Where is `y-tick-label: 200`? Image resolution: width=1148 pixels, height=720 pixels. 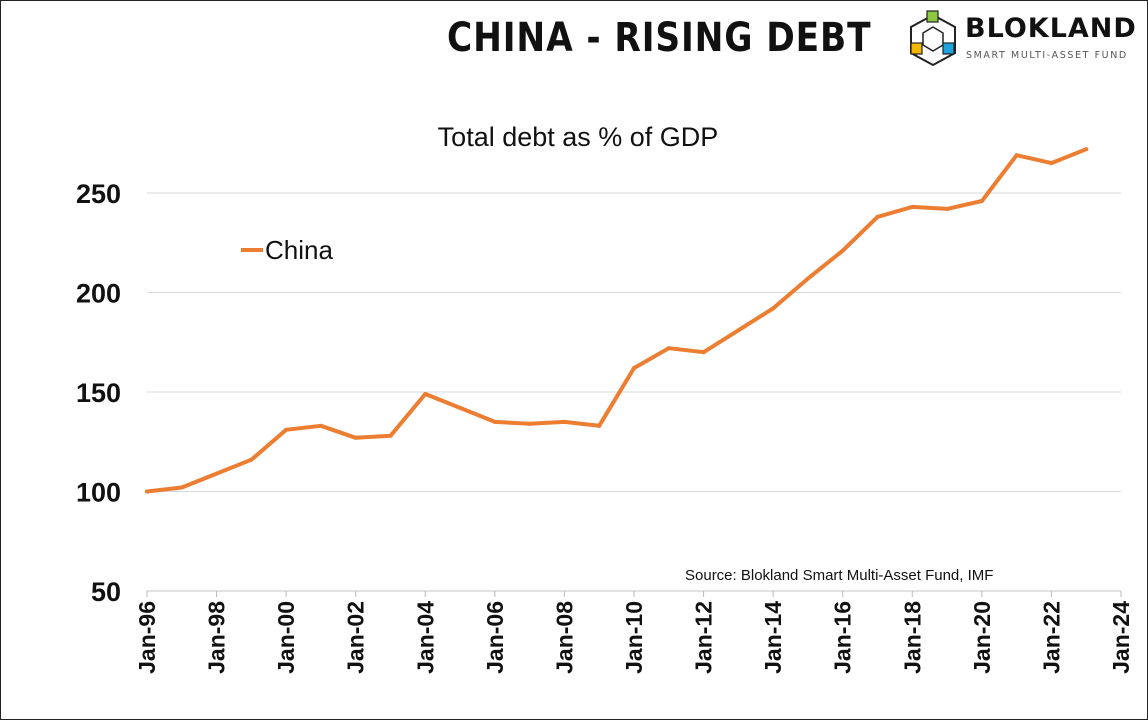
y-tick-label: 200 is located at coordinates (98, 294).